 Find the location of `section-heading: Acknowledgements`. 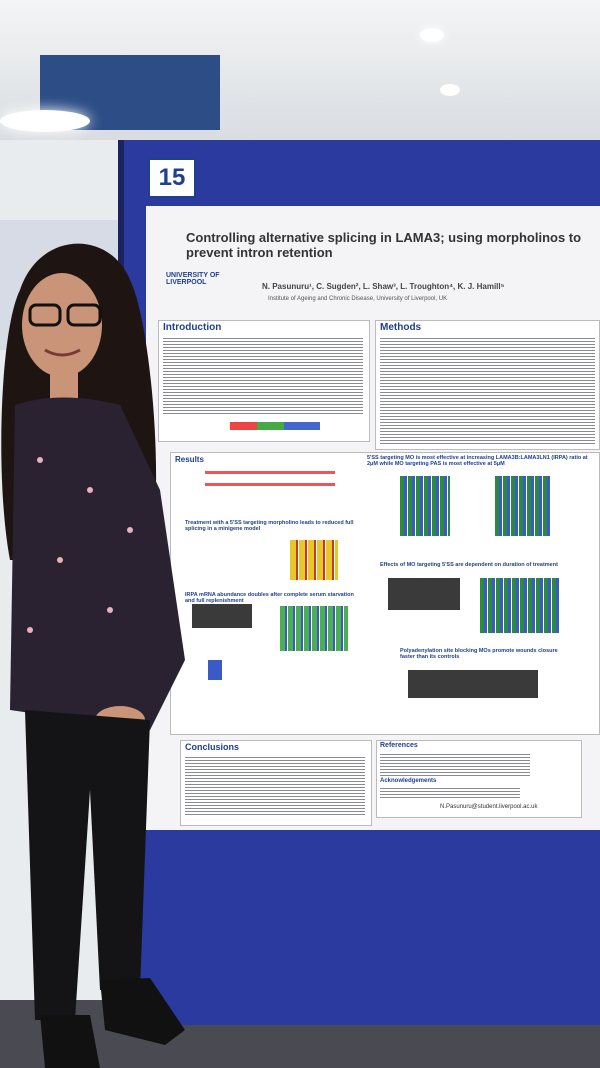

section-heading: Acknowledgements is located at coordinates (408, 781).